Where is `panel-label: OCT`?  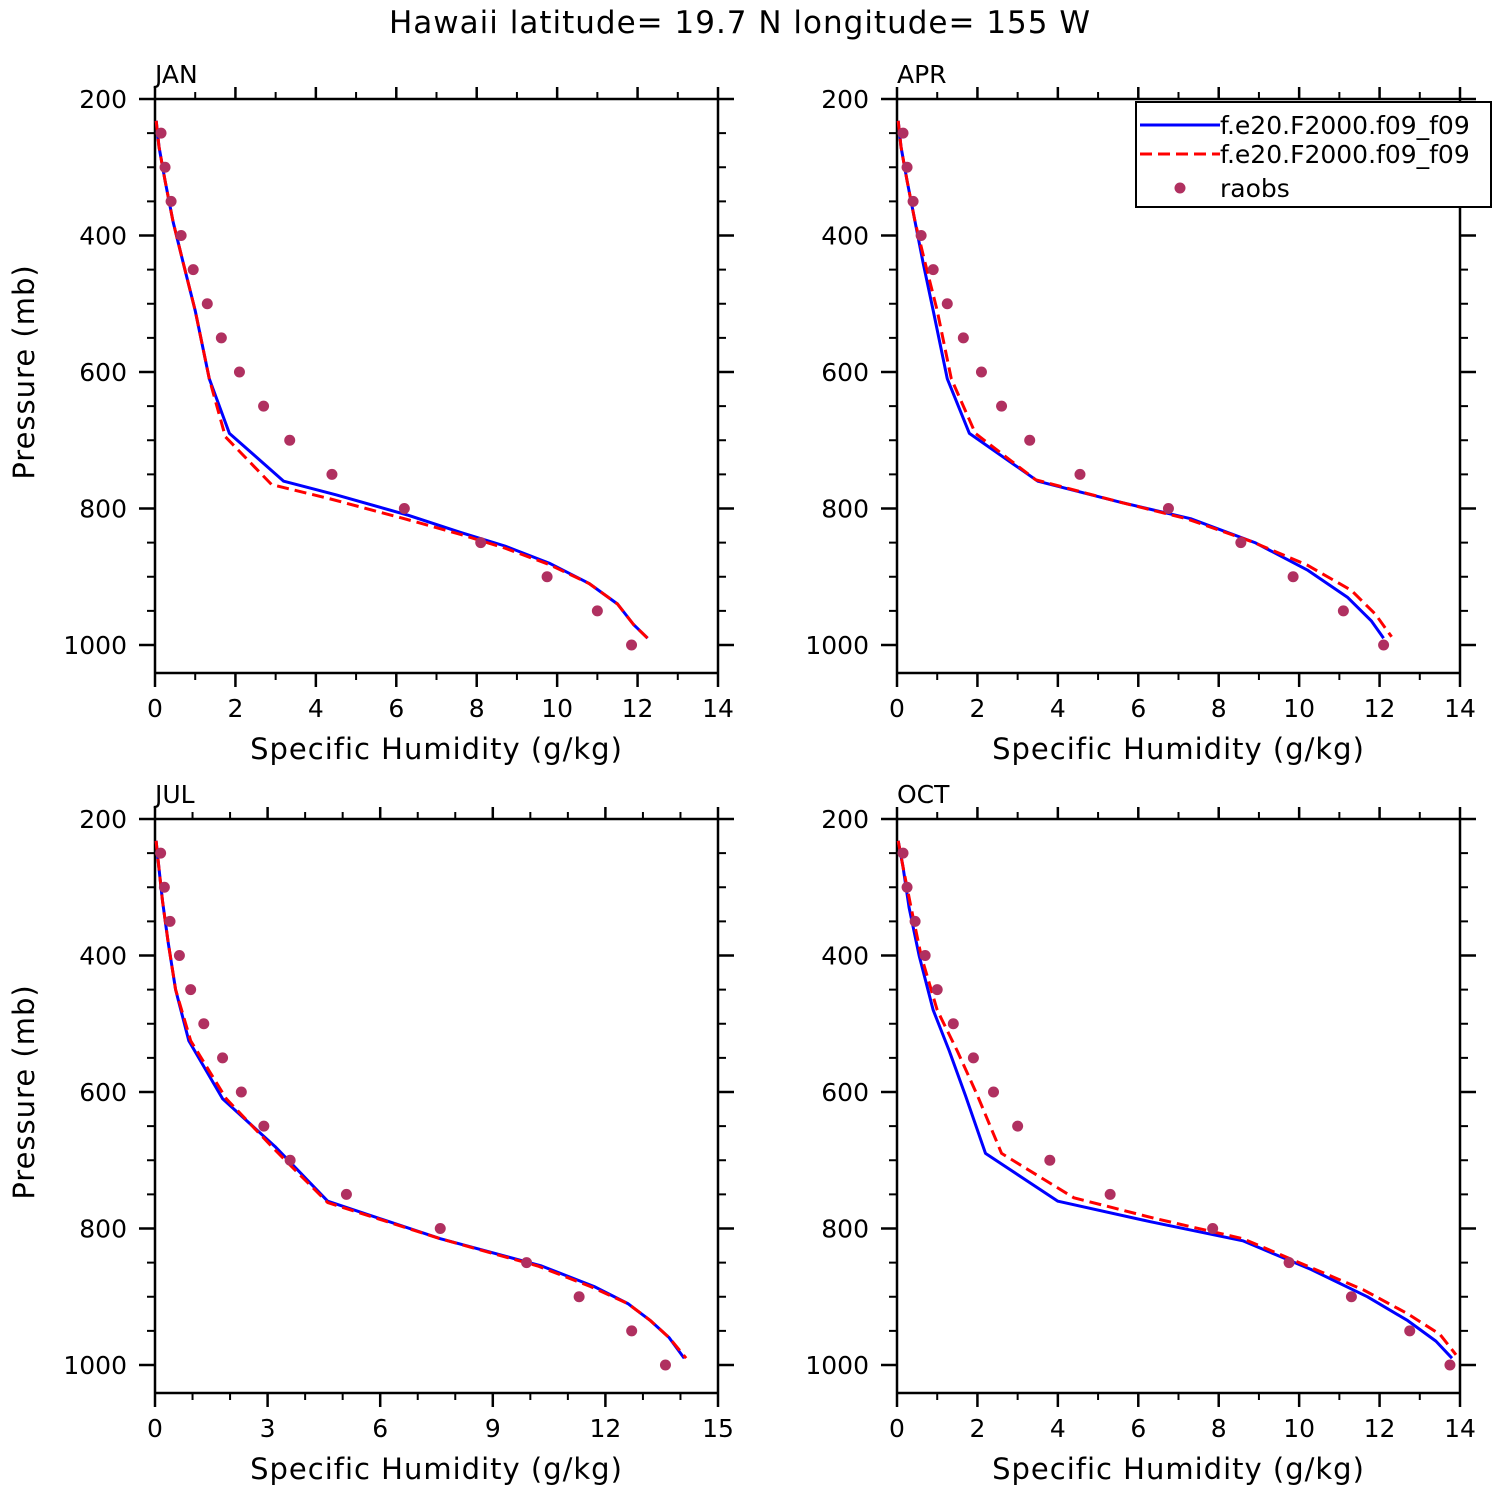 panel-label: OCT is located at coordinates (923, 794).